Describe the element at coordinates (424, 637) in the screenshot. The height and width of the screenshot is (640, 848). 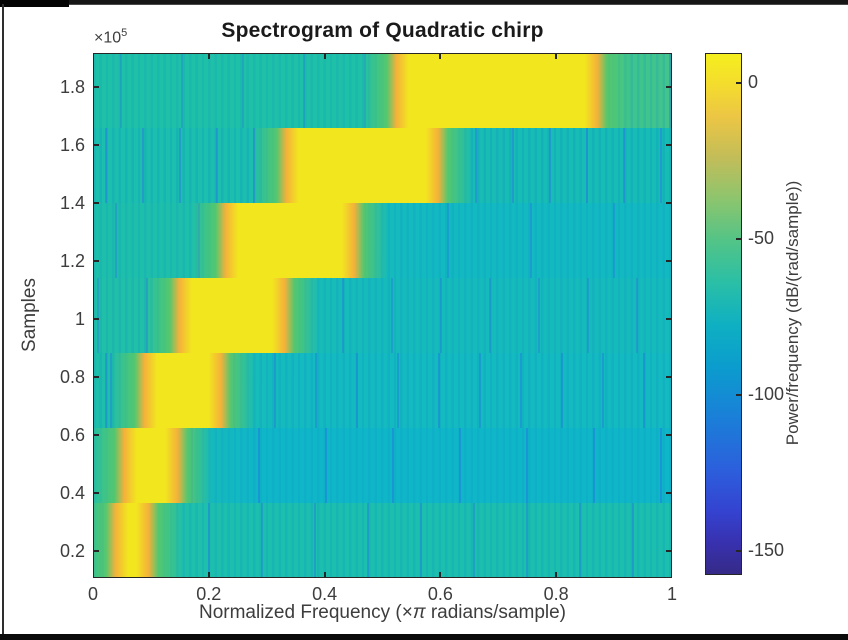
I see `window-bottom-bar` at that location.